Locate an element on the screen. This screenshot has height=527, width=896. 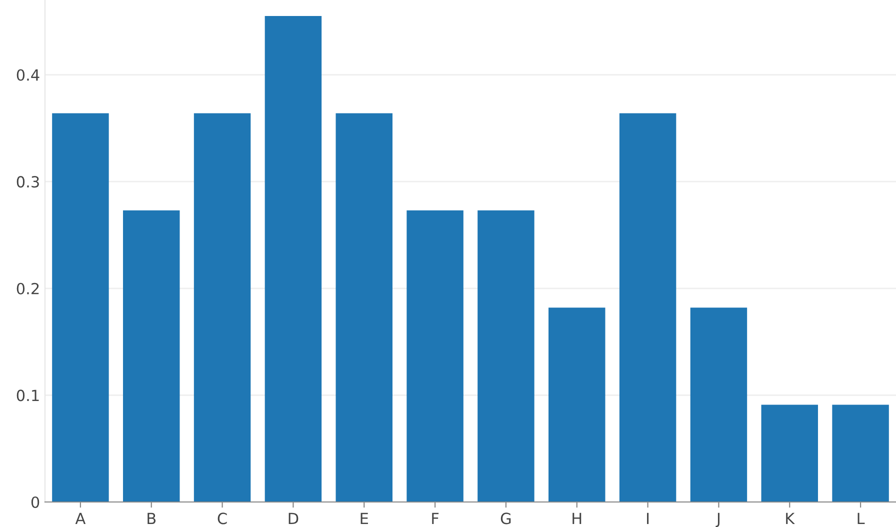
x-tick-label: A is located at coordinates (80, 518).